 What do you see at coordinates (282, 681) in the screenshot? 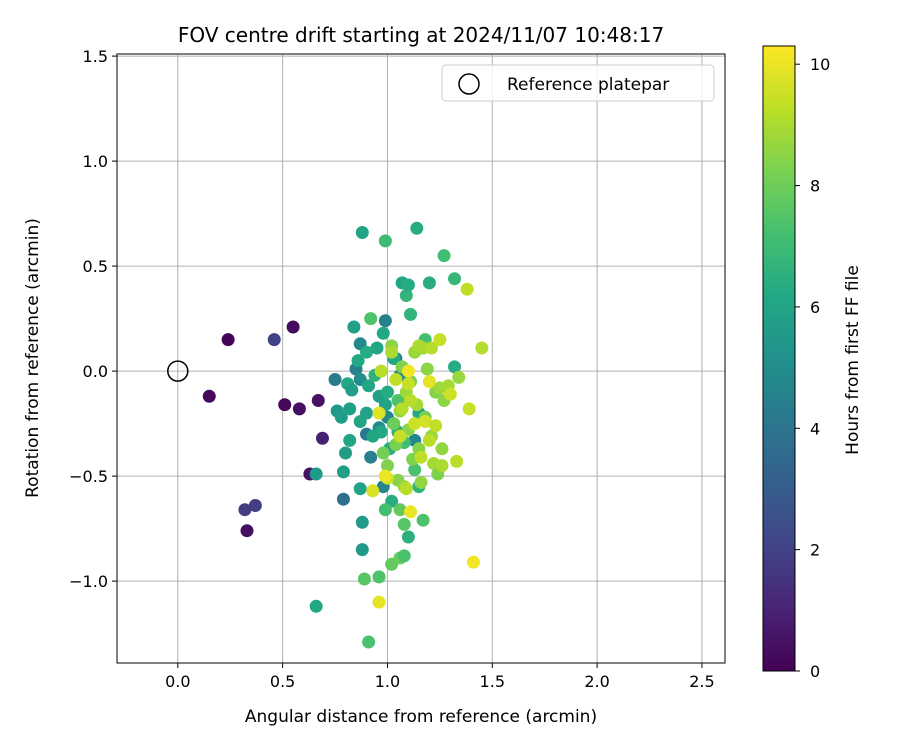
I see `x-tick-label: 0.5` at bounding box center [282, 681].